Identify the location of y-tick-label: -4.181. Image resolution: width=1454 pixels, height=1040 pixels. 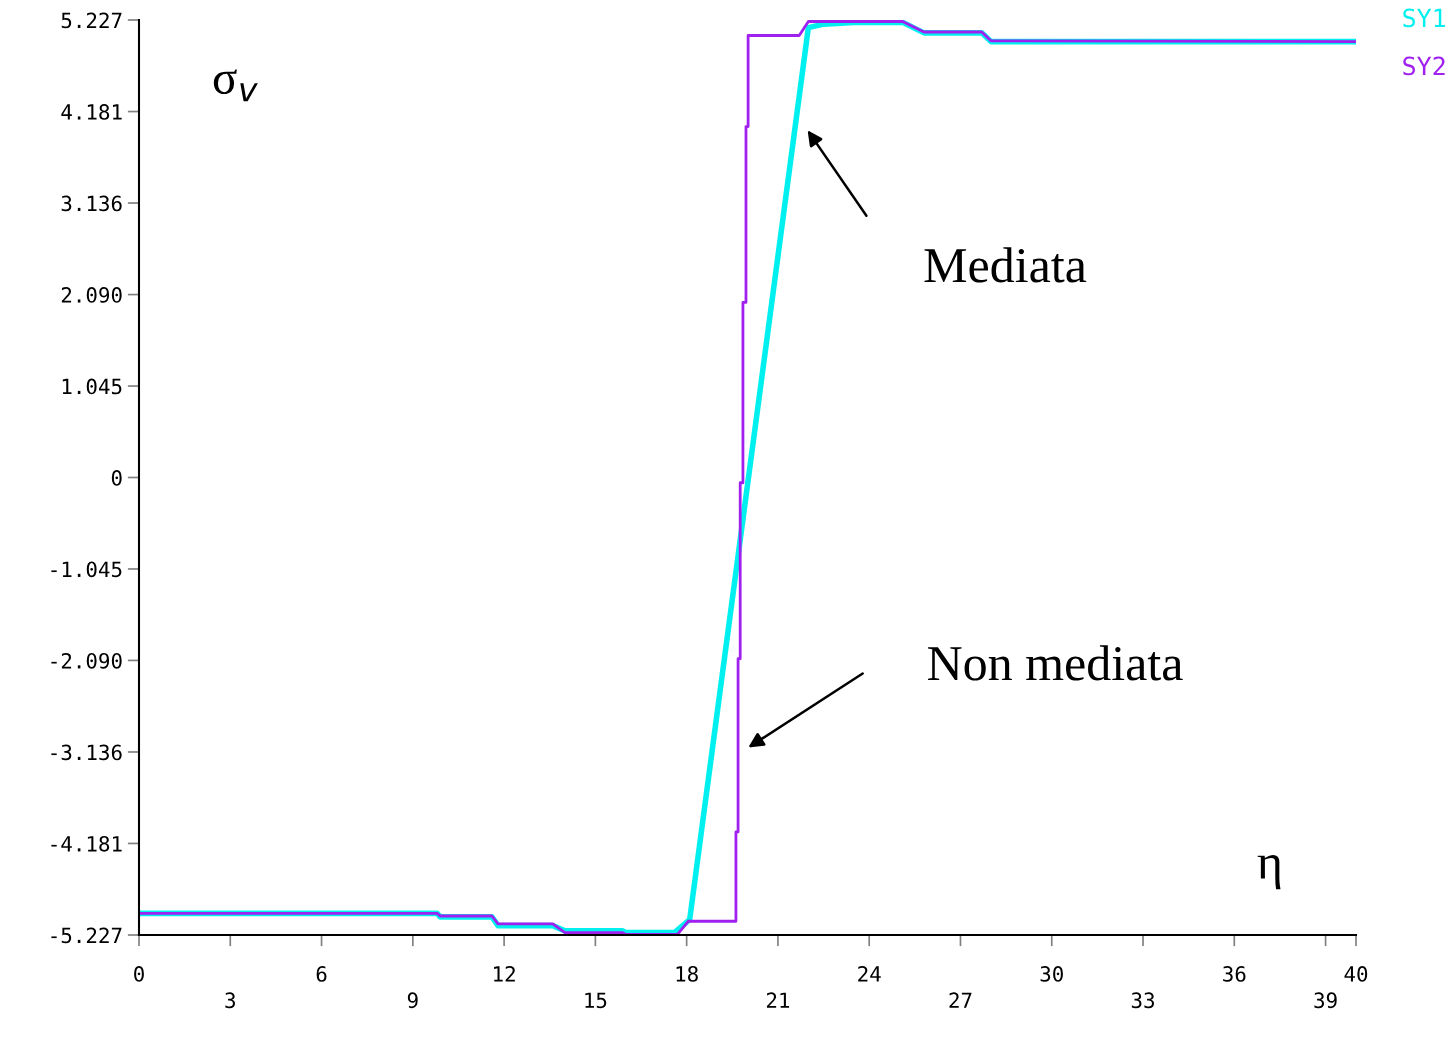
(86, 843).